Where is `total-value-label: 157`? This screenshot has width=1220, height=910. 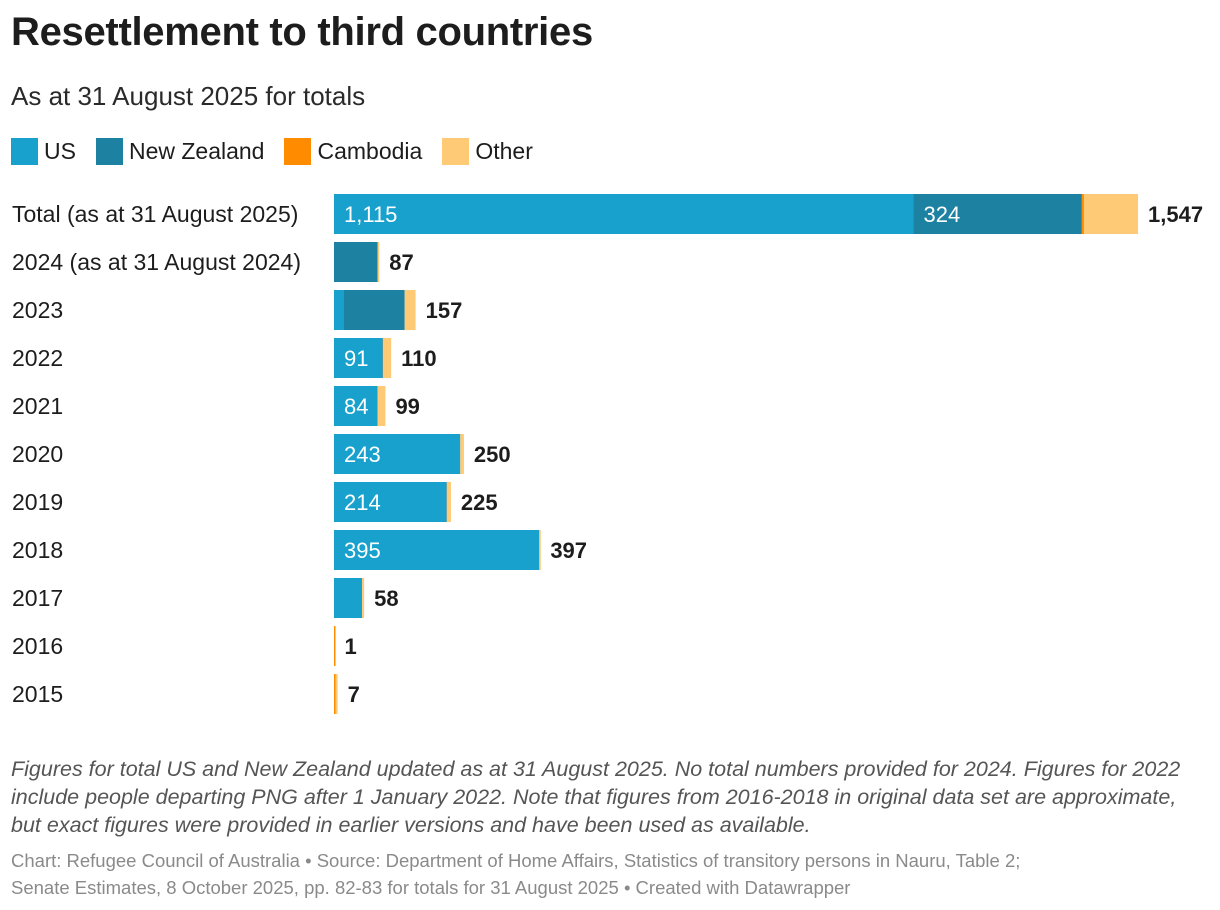 total-value-label: 157 is located at coordinates (444, 310).